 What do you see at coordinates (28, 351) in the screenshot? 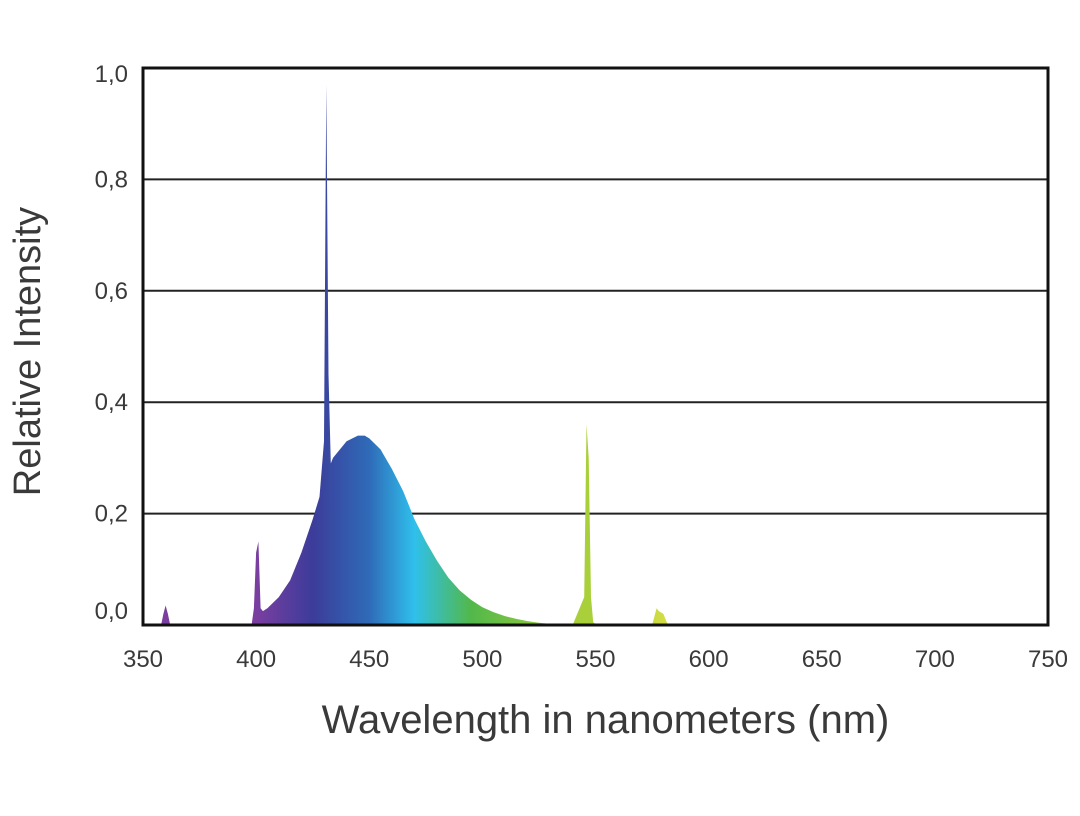
I see `y-axis-title: Relative Intensity` at bounding box center [28, 351].